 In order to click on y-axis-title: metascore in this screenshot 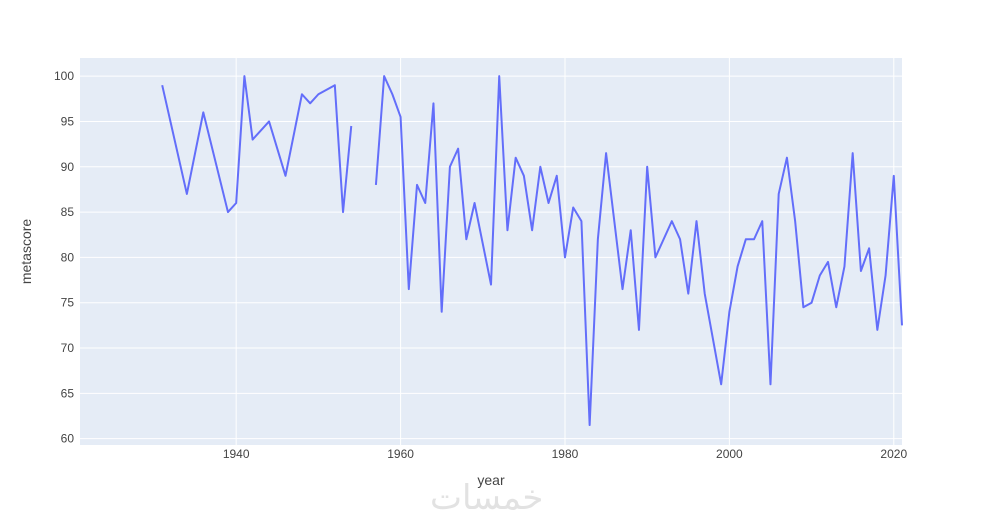, I will do `click(26, 252)`.